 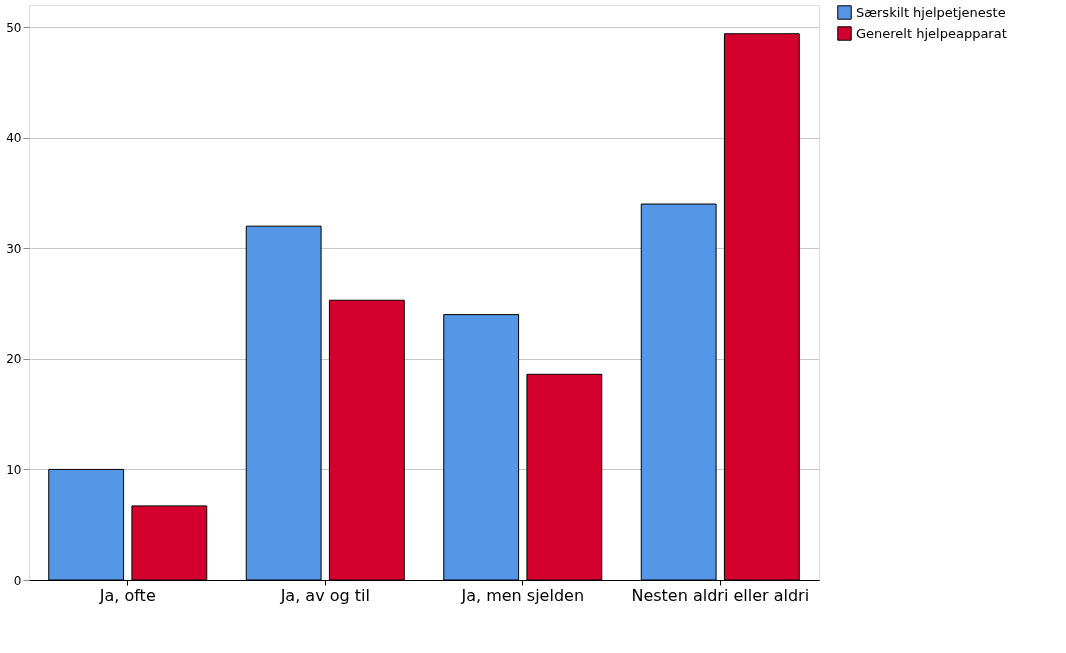 I want to click on legend-label: Særskilt hjelpetjeneste, so click(x=931, y=12).